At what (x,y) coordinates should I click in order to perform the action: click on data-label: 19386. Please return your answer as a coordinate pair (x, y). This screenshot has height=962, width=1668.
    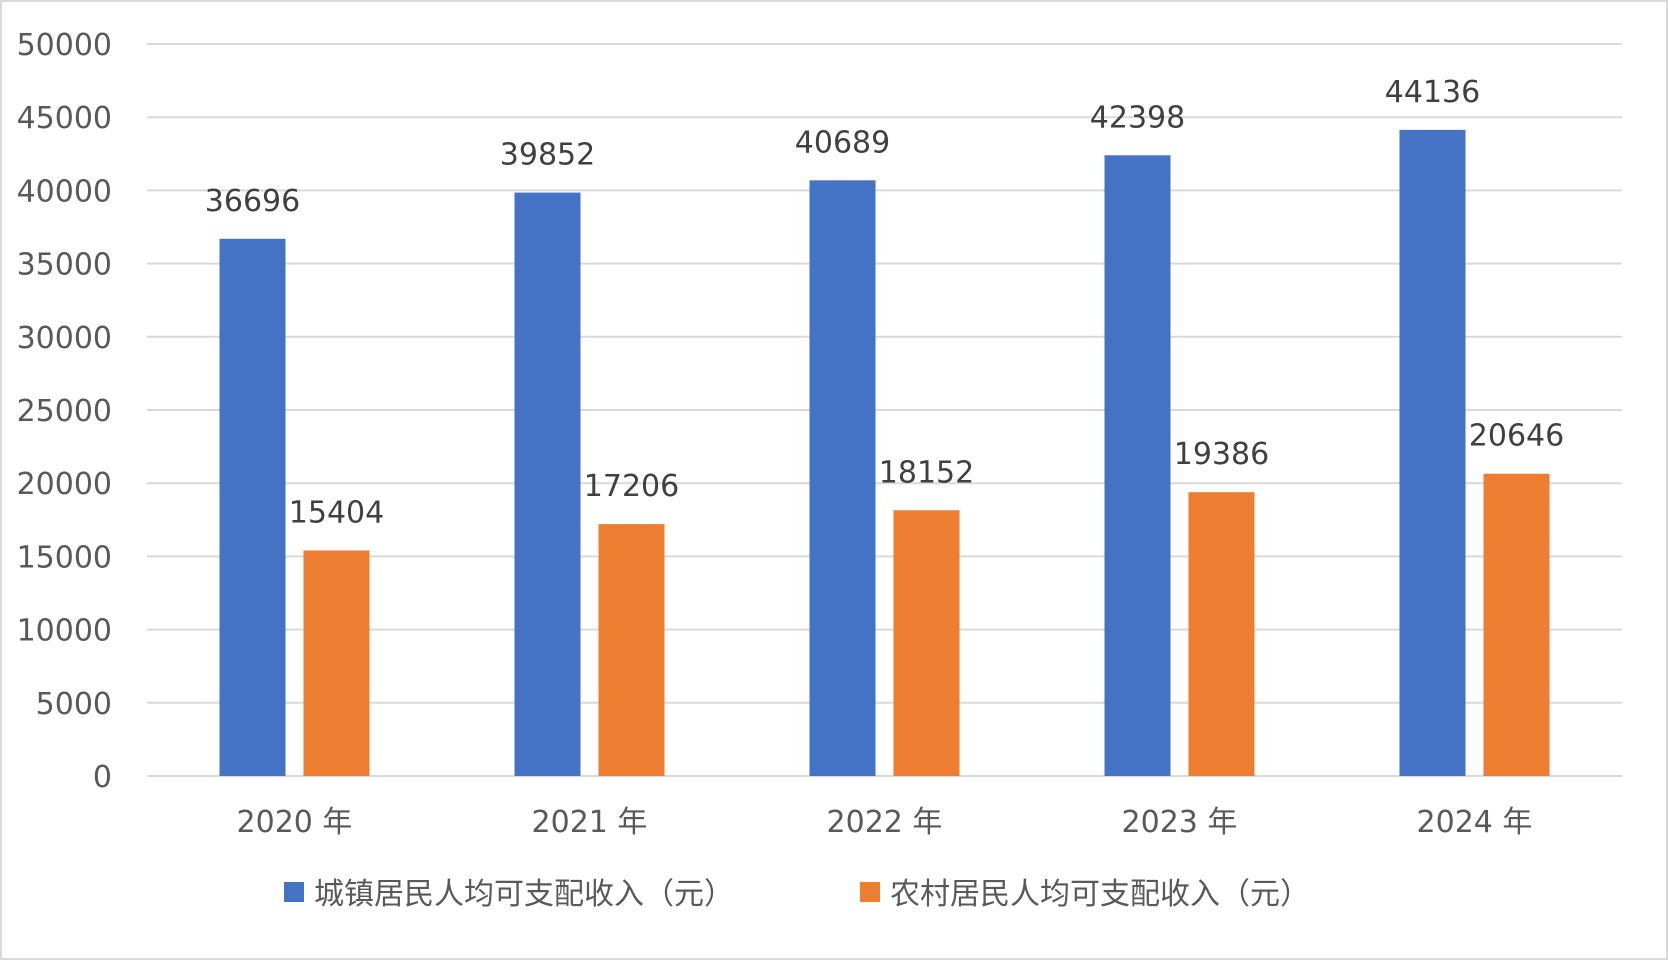
    Looking at the image, I should click on (1221, 454).